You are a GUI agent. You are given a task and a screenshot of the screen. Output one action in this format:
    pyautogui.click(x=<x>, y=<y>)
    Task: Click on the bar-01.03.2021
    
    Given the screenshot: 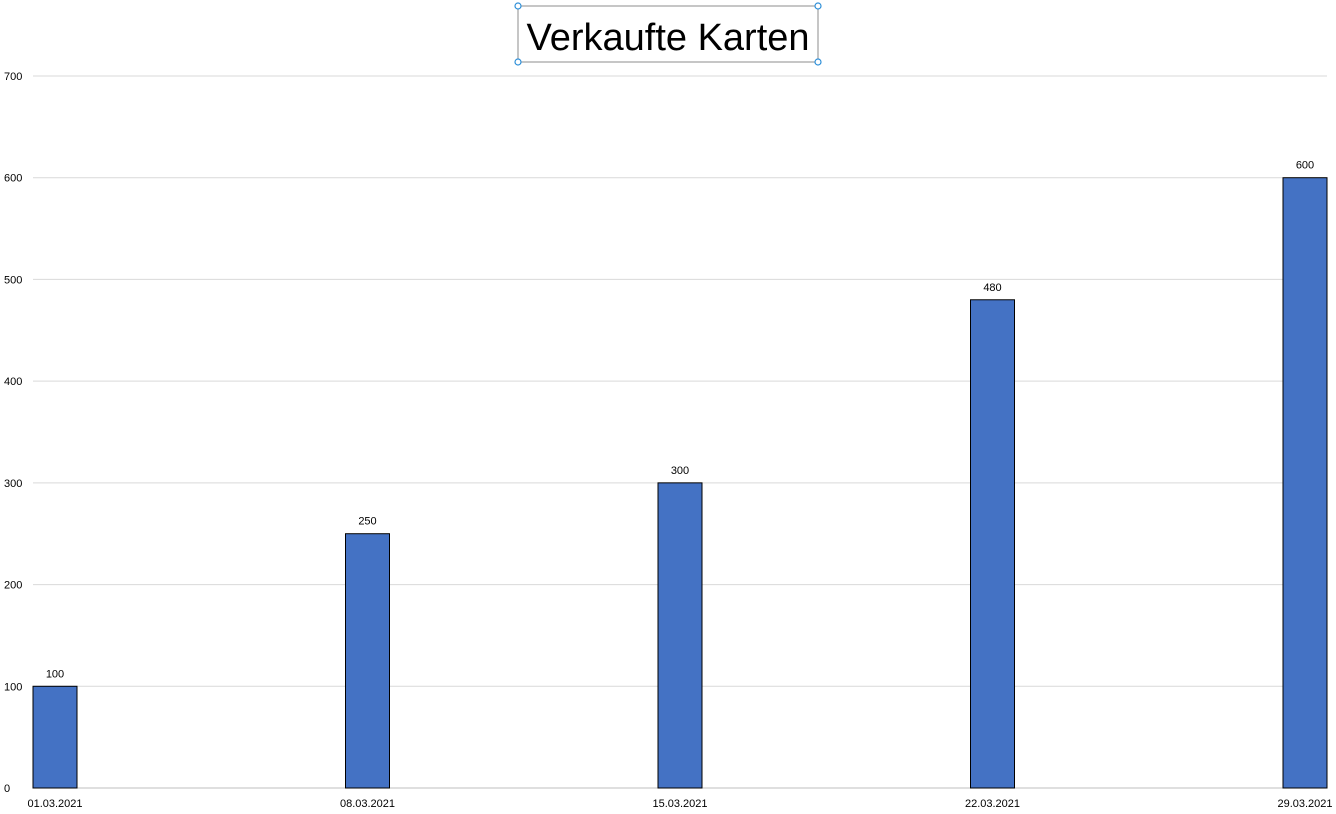 What is the action you would take?
    pyautogui.click(x=55, y=737)
    